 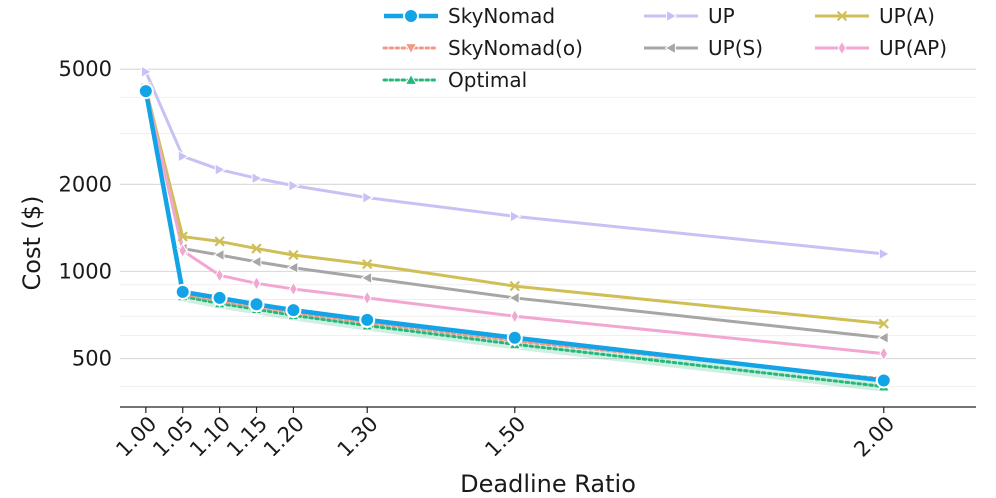 What do you see at coordinates (92, 359) in the screenshot?
I see `y-tick-label: 500` at bounding box center [92, 359].